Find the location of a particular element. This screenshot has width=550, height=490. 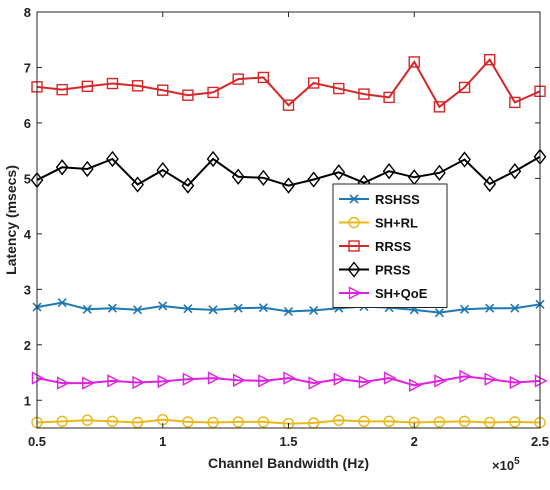

legend-label: RRSS is located at coordinates (393, 246).